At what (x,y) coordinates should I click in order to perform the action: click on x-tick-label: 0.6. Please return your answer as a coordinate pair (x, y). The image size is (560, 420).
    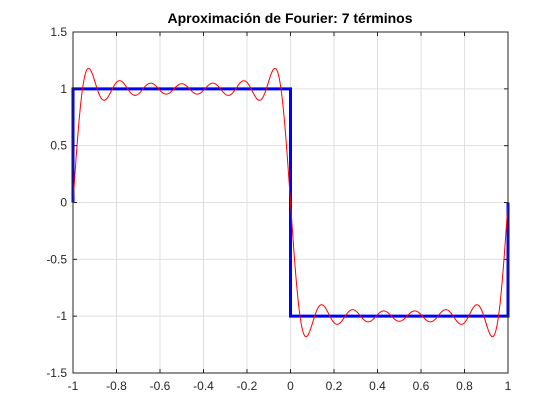
    Looking at the image, I should click on (421, 386).